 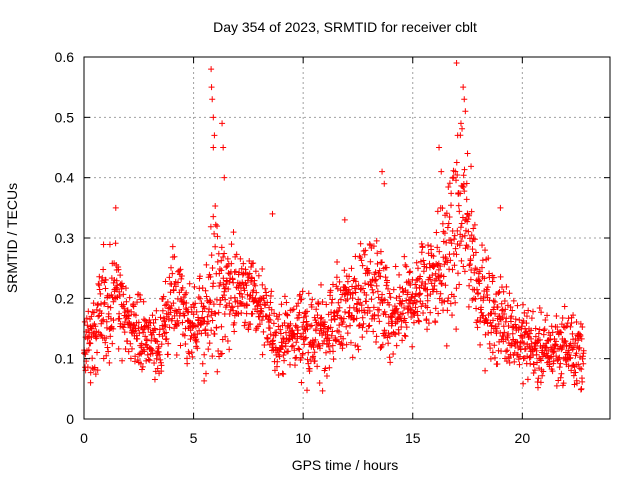 What do you see at coordinates (65, 57) in the screenshot?
I see `y-tick-label: 0.6` at bounding box center [65, 57].